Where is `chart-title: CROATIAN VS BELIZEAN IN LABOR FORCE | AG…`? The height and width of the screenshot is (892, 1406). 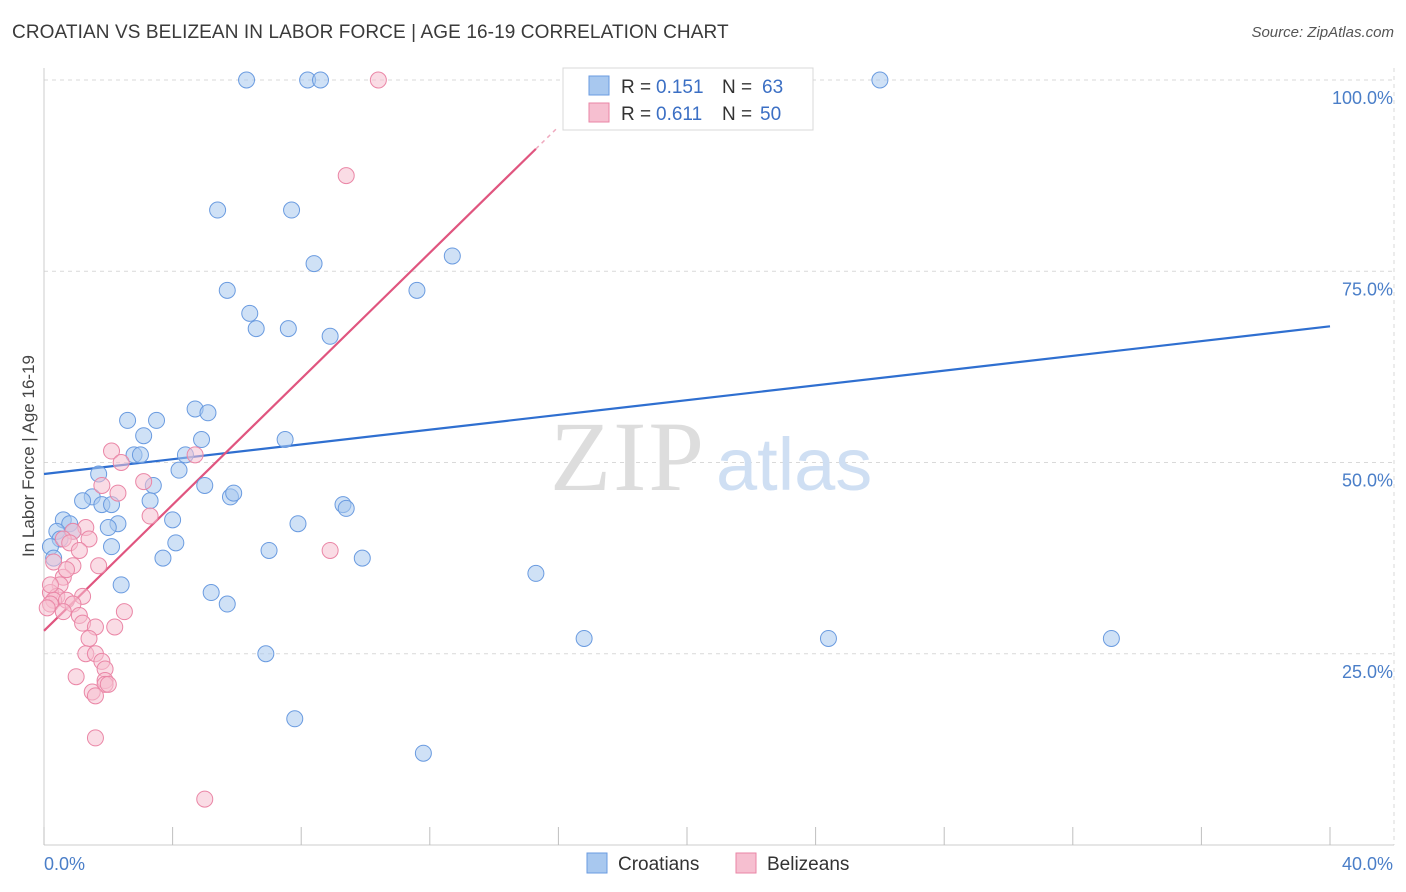 chart-title: CROATIAN VS BELIZEAN IN LABOR FORCE | AG… is located at coordinates (370, 32).